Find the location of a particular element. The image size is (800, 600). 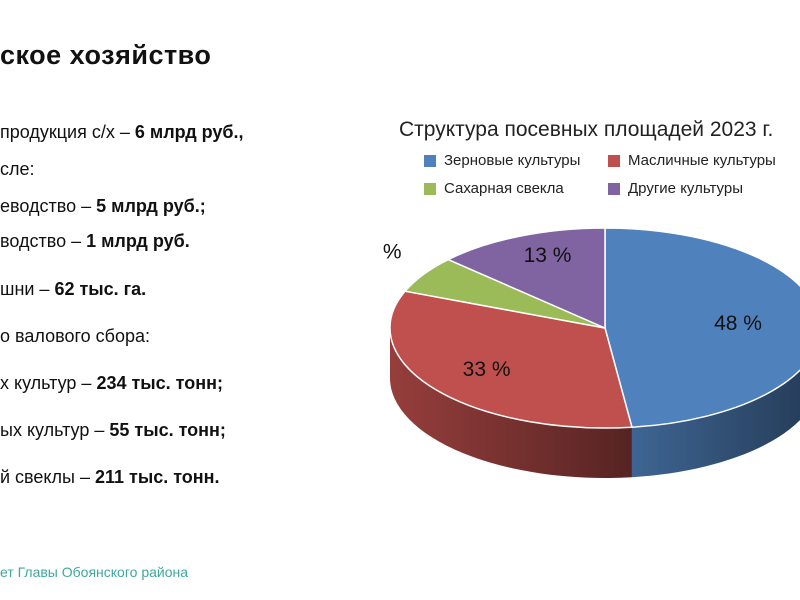

slide-title: ское хозяйство is located at coordinates (106, 55).